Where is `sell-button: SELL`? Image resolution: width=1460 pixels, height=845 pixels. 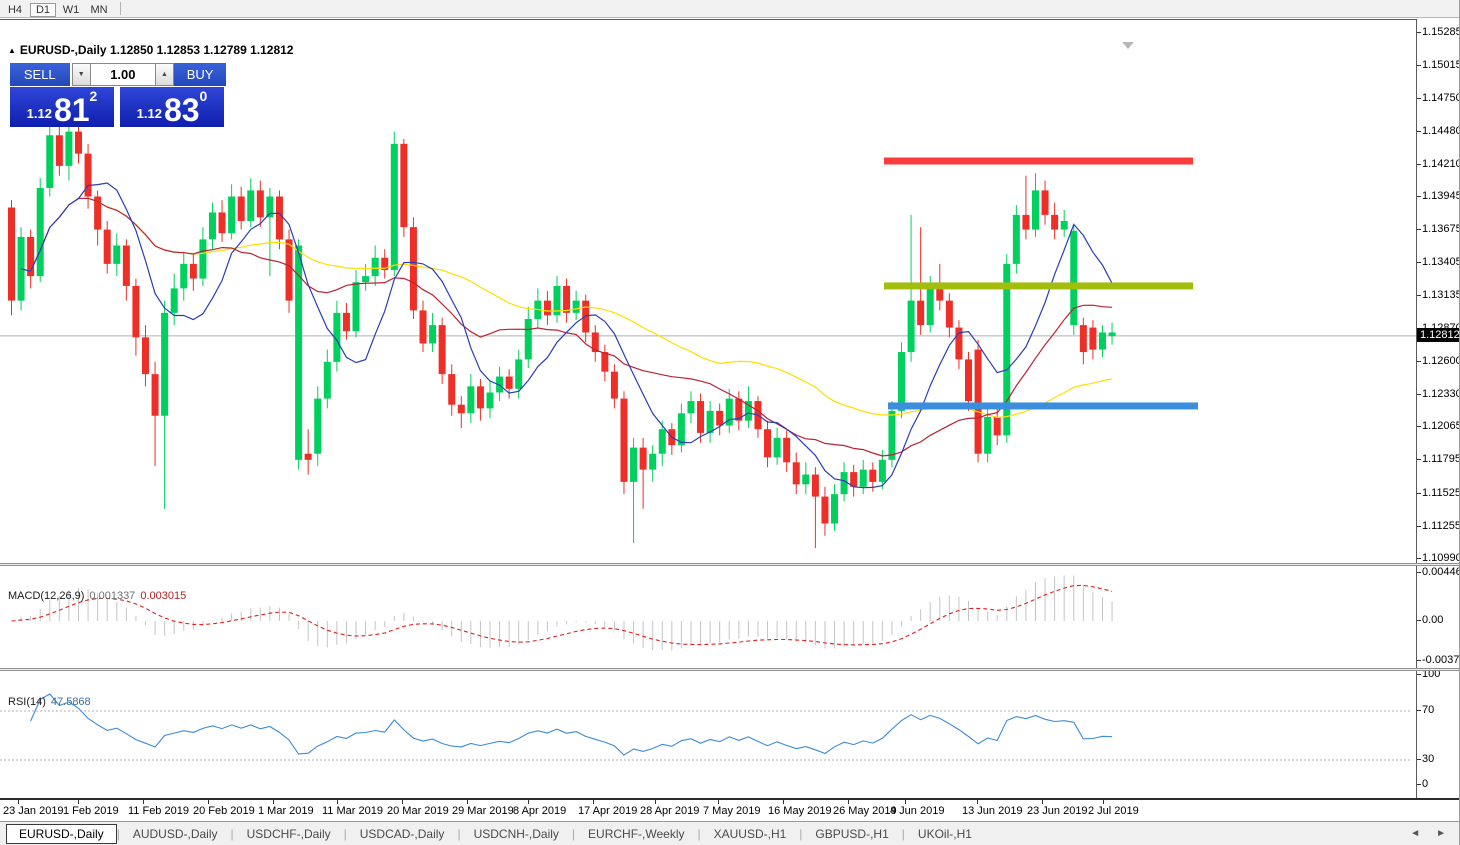 sell-button: SELL is located at coordinates (40, 74).